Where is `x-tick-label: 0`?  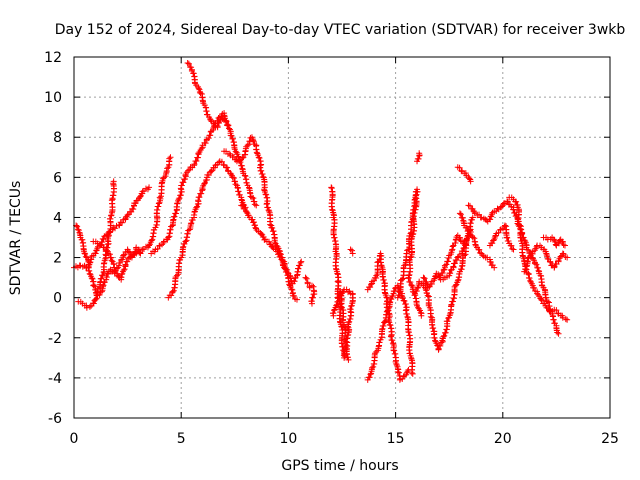 x-tick-label: 0 is located at coordinates (74, 439).